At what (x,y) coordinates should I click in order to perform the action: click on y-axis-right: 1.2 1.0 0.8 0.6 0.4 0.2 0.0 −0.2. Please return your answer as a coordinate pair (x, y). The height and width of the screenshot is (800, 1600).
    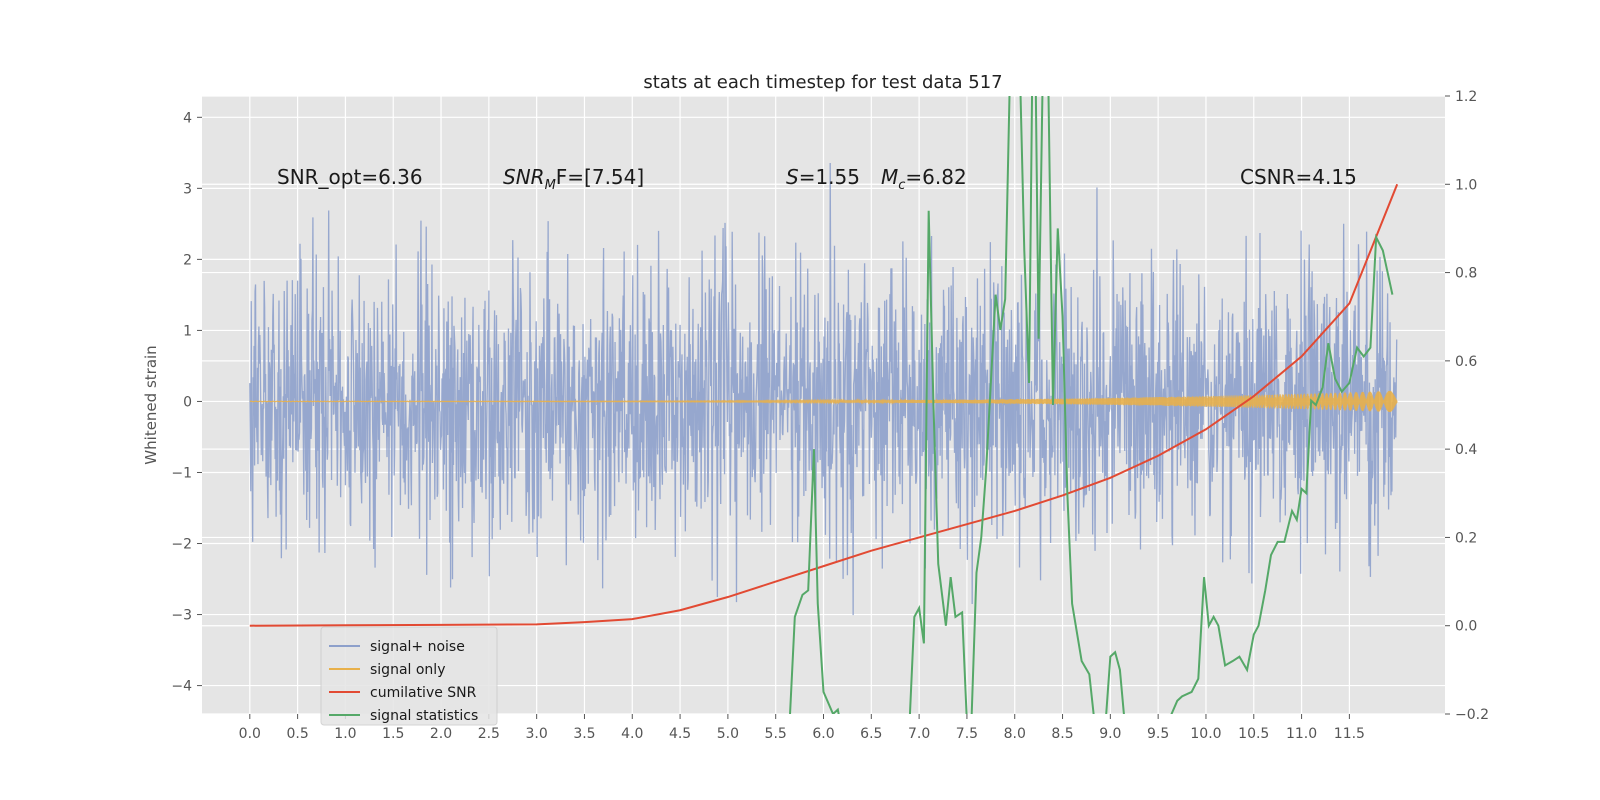
    Looking at the image, I should click on (1467, 406).